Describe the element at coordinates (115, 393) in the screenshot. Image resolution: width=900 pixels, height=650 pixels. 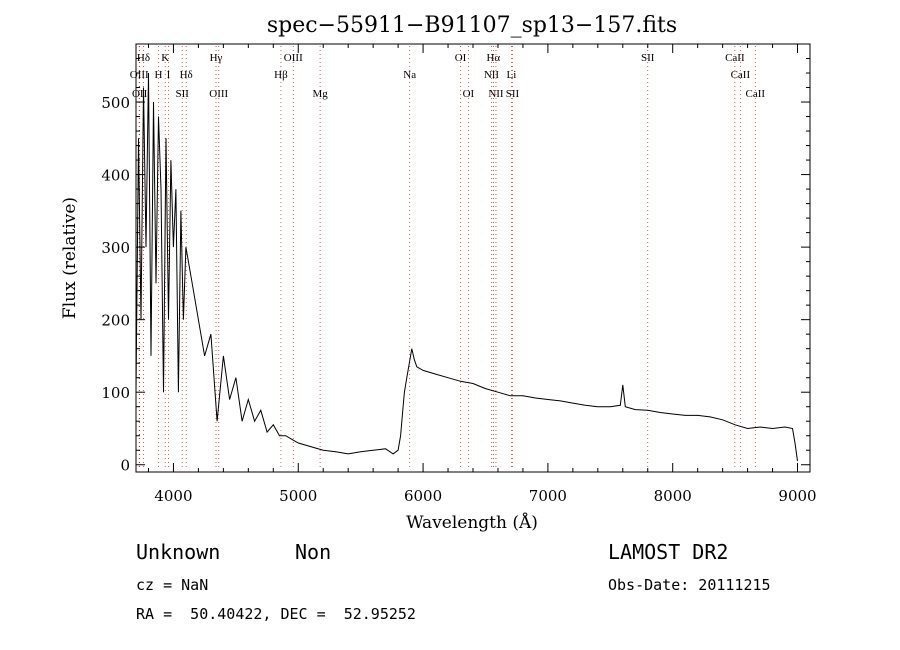
I see `y-tick-label-1: 100` at that location.